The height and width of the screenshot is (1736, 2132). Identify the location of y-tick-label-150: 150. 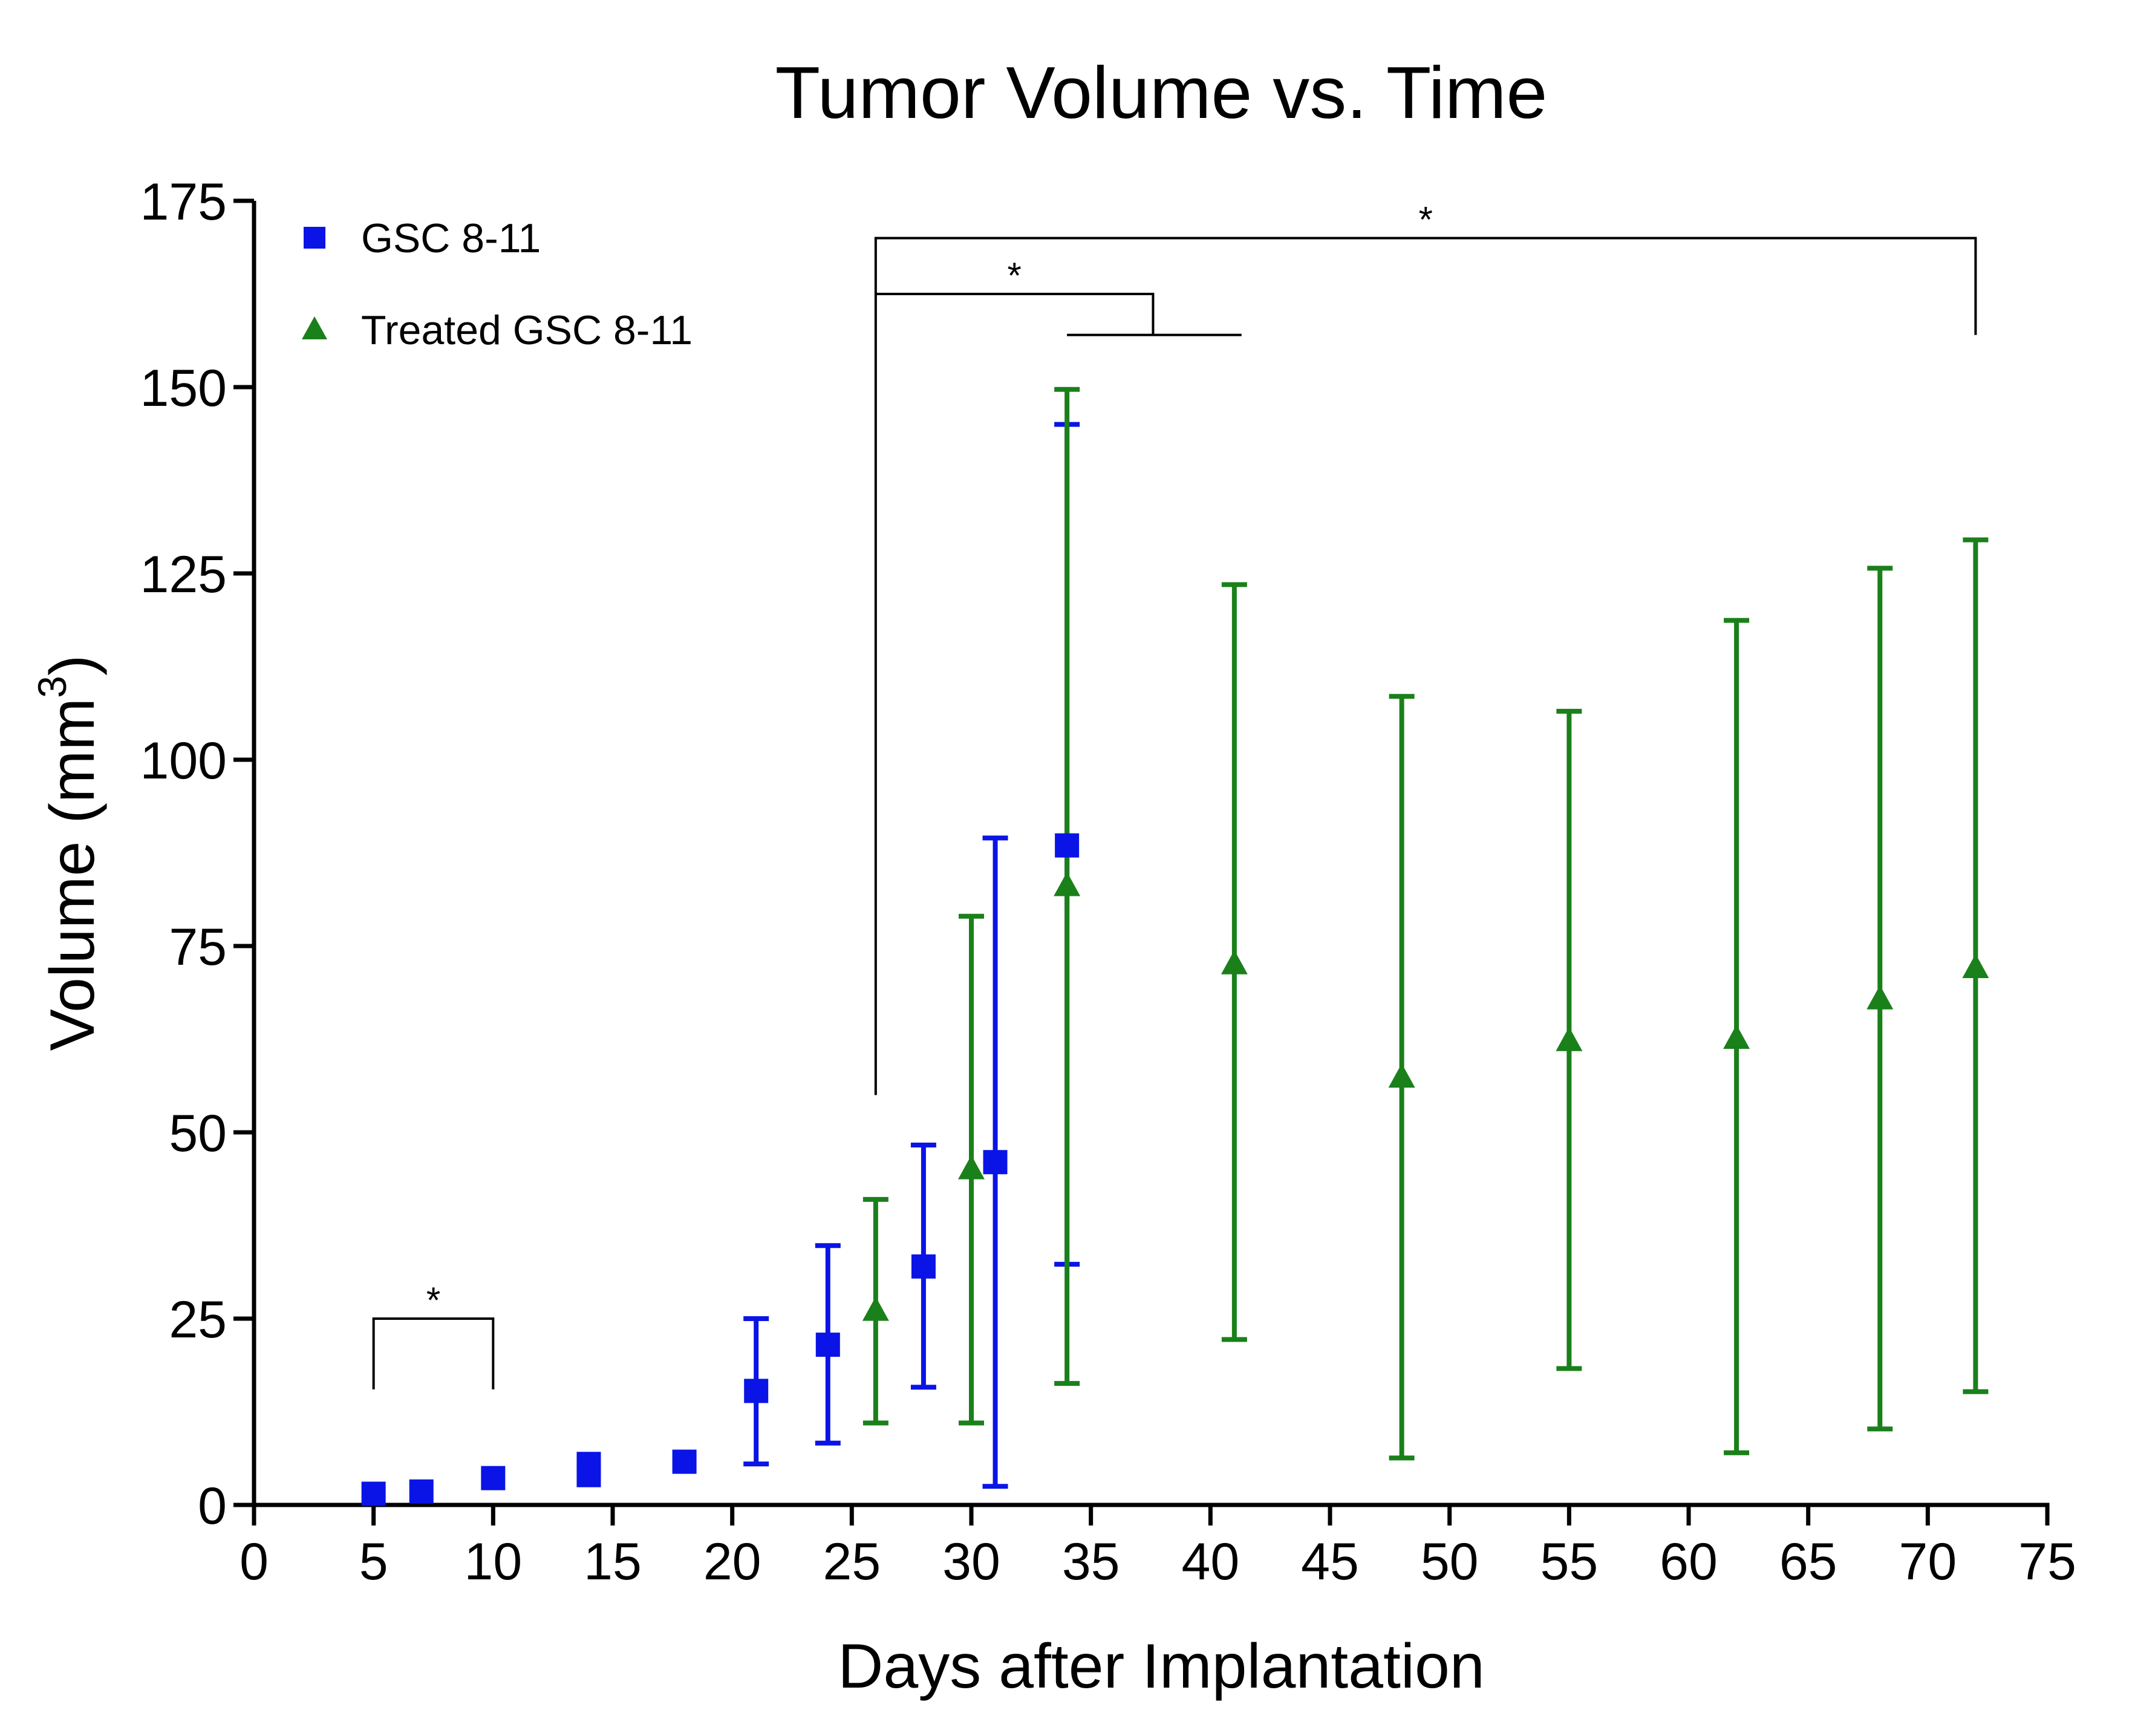
(183, 388).